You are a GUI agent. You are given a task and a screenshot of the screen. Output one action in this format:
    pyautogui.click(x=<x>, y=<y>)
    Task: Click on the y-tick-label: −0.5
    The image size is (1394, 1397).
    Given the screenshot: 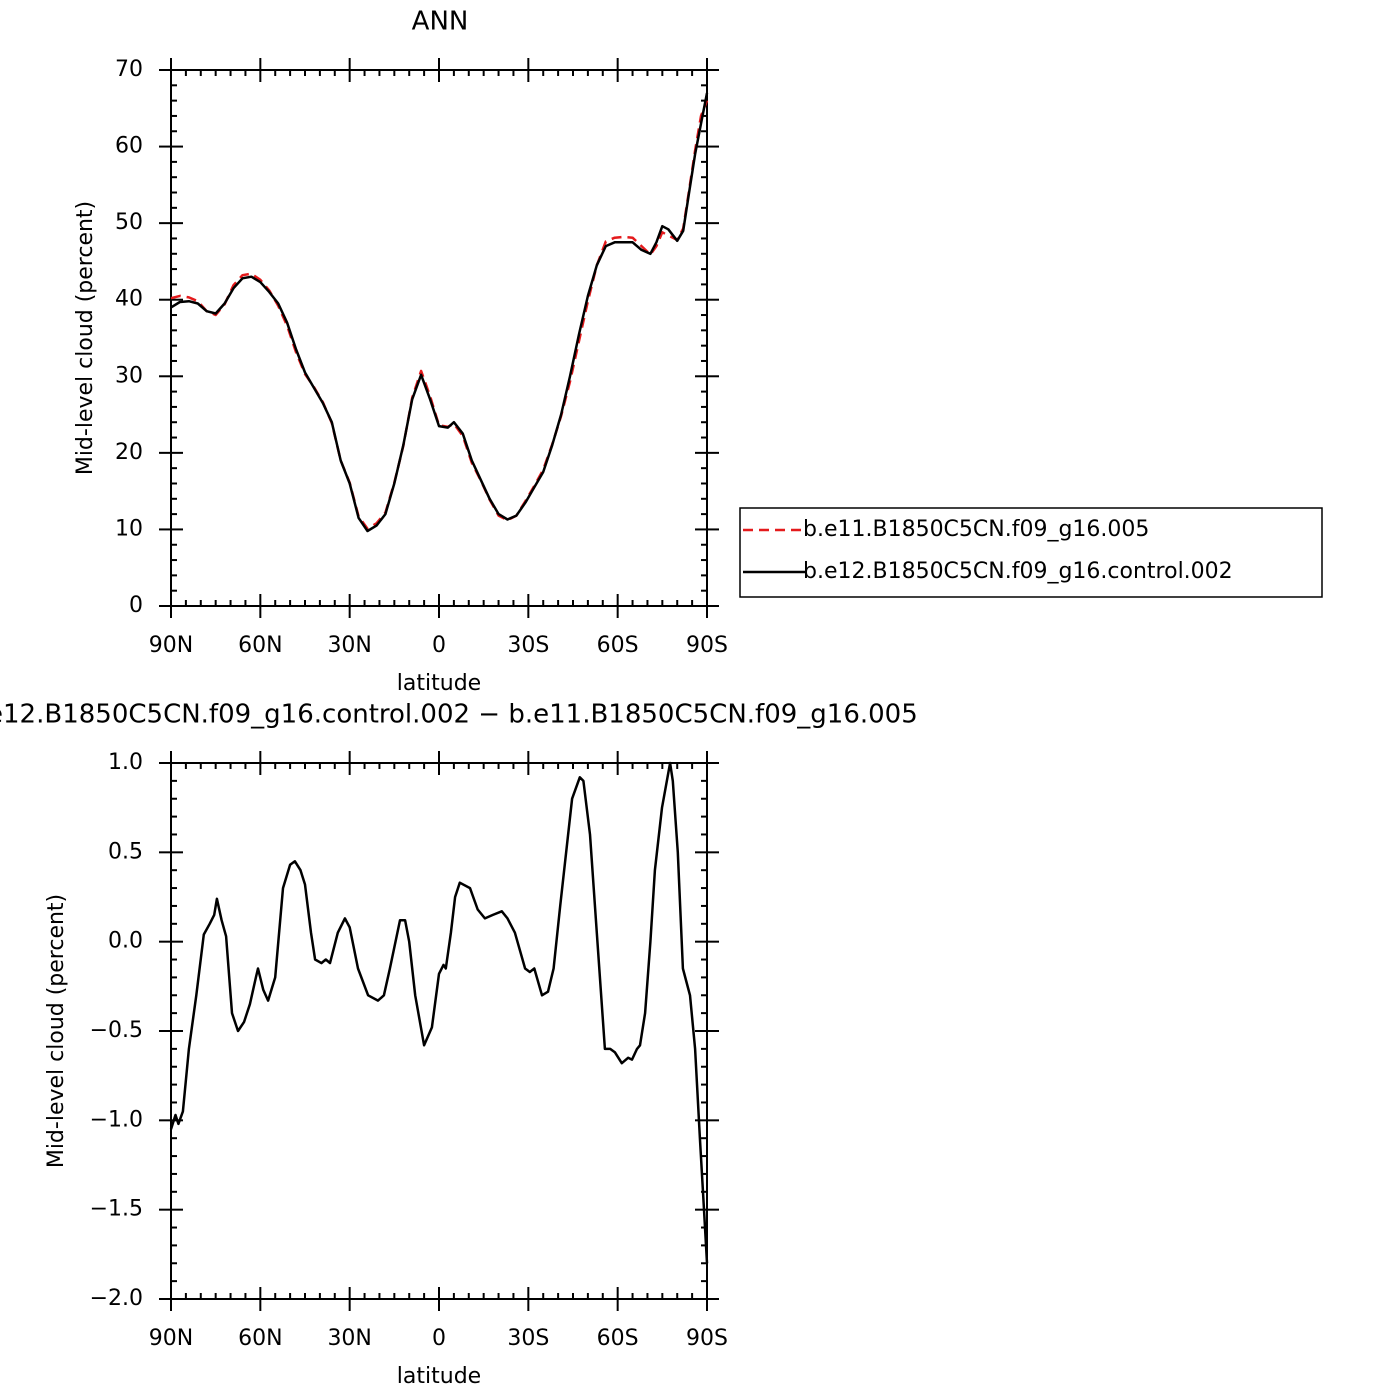 What is the action you would take?
    pyautogui.click(x=116, y=1030)
    